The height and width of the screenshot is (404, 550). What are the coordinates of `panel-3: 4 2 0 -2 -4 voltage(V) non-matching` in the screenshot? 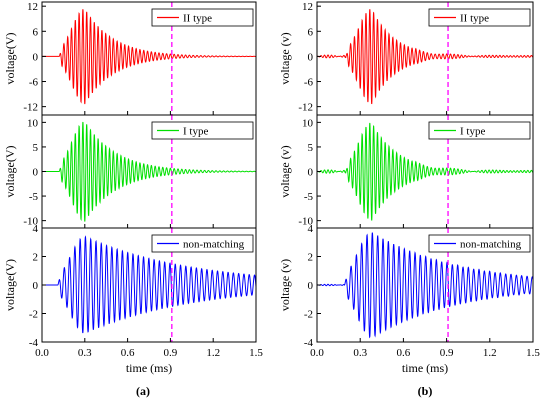 It's located at (130, 286).